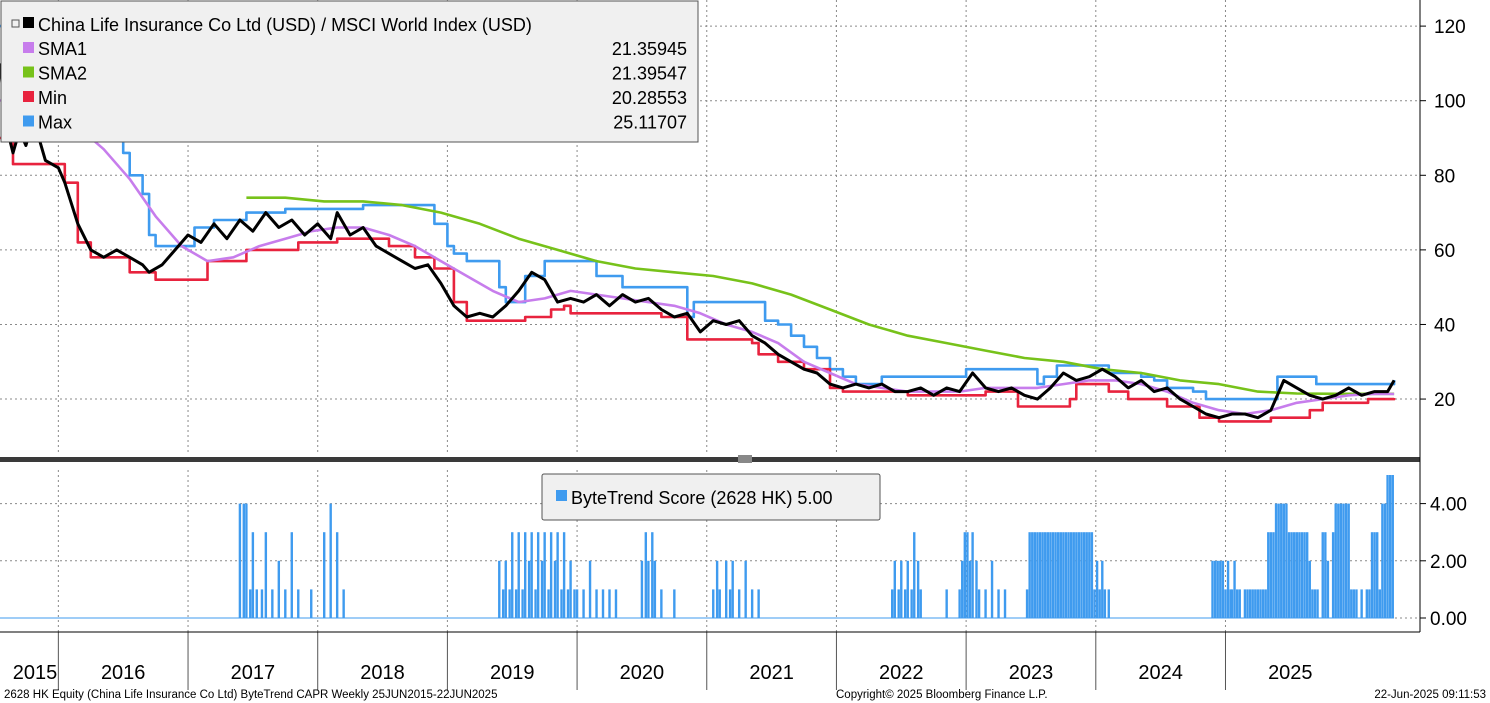 Image resolution: width=1490 pixels, height=703 pixels. I want to click on legend-series-name: Max, so click(55, 123).